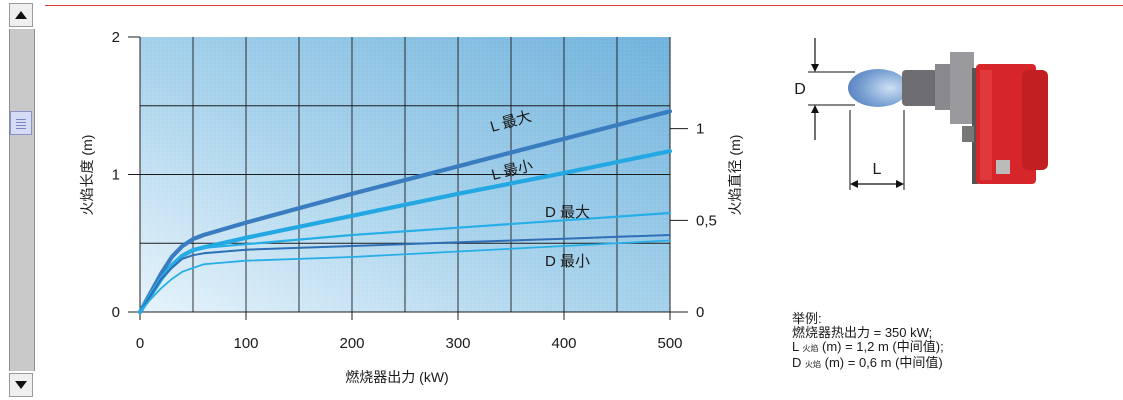  I want to click on vertical-scrollbar, so click(21, 200).